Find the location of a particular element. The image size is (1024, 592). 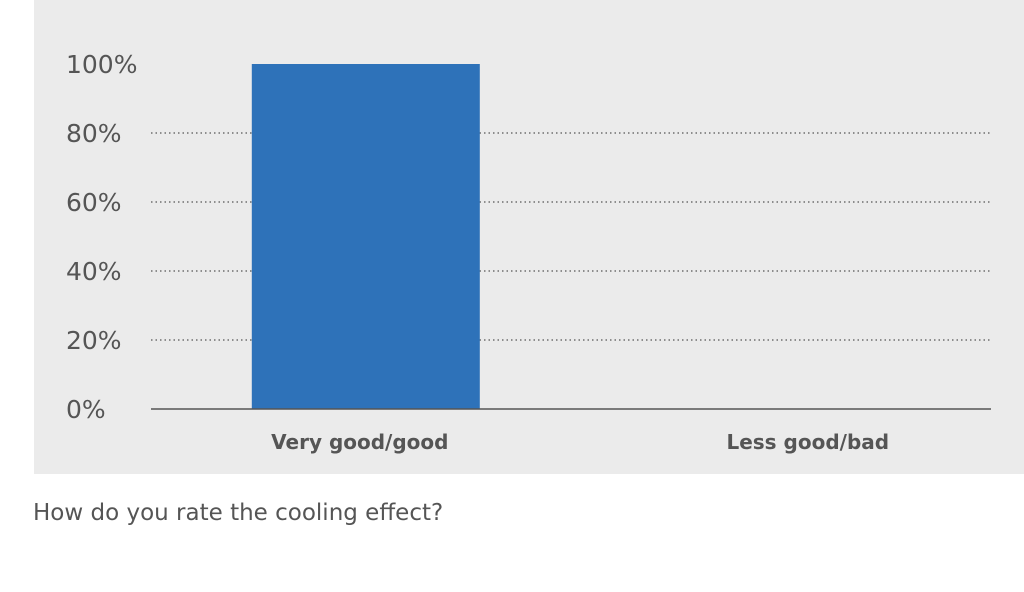

bars is located at coordinates (365, 236).